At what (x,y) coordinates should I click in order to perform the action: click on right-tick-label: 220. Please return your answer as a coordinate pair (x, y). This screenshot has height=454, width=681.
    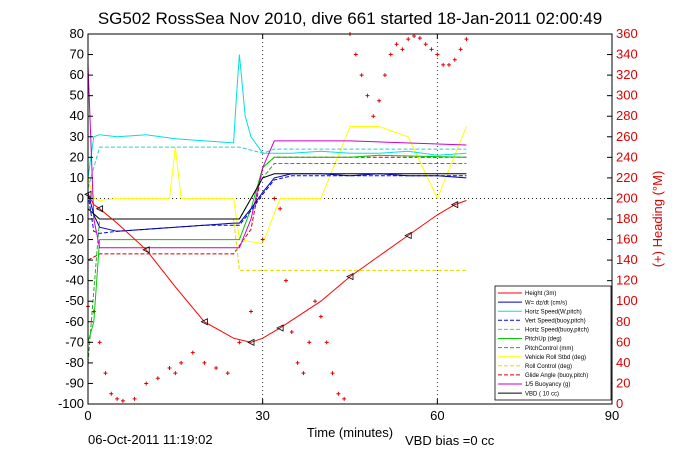
    Looking at the image, I should click on (627, 177).